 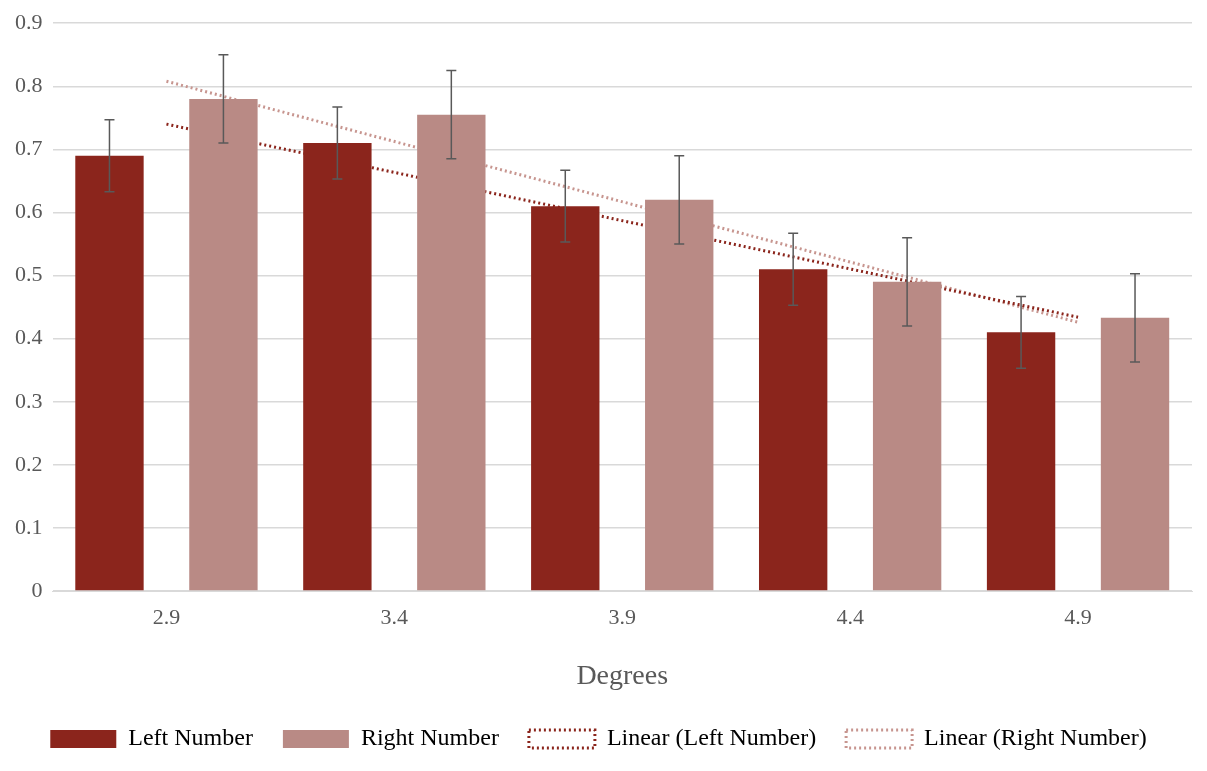 What do you see at coordinates (29, 337) in the screenshot?
I see `y-tick-label: 0.4` at bounding box center [29, 337].